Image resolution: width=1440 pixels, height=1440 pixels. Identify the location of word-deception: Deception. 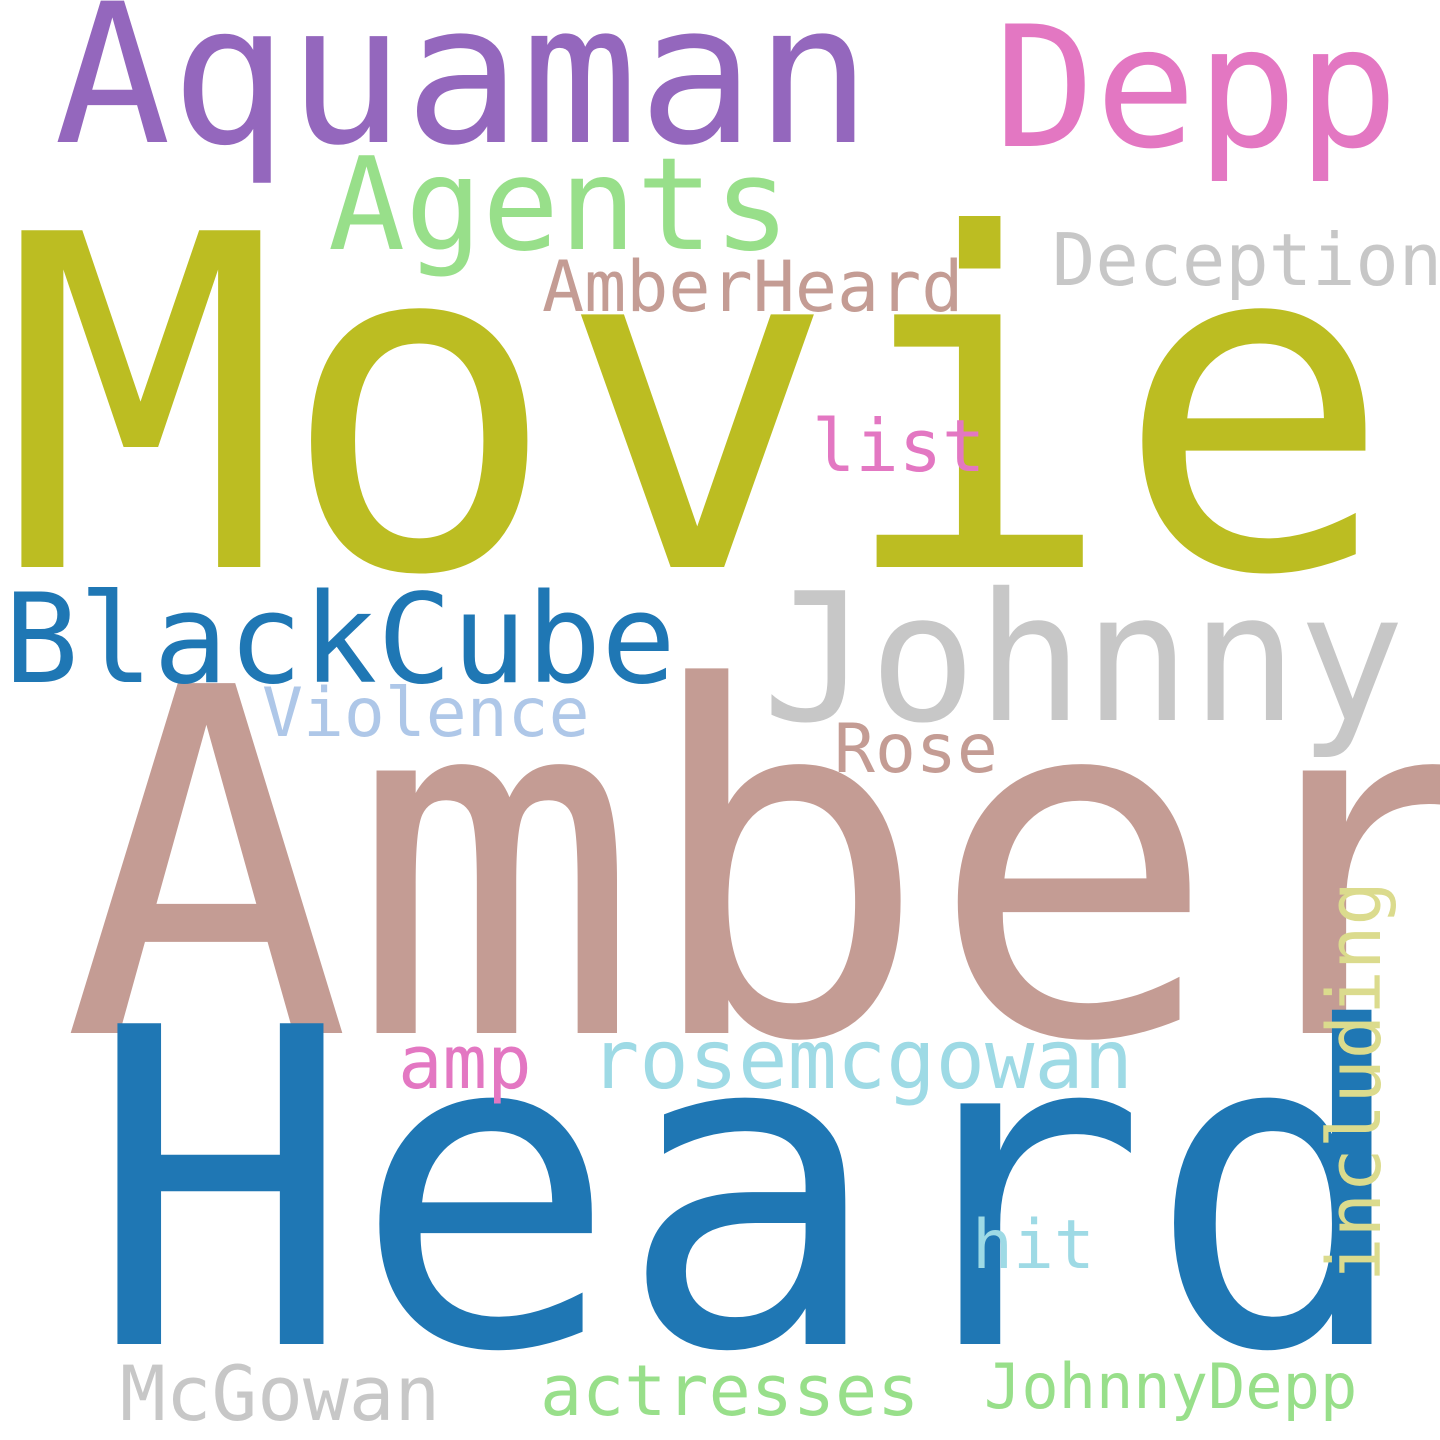
(1246, 260).